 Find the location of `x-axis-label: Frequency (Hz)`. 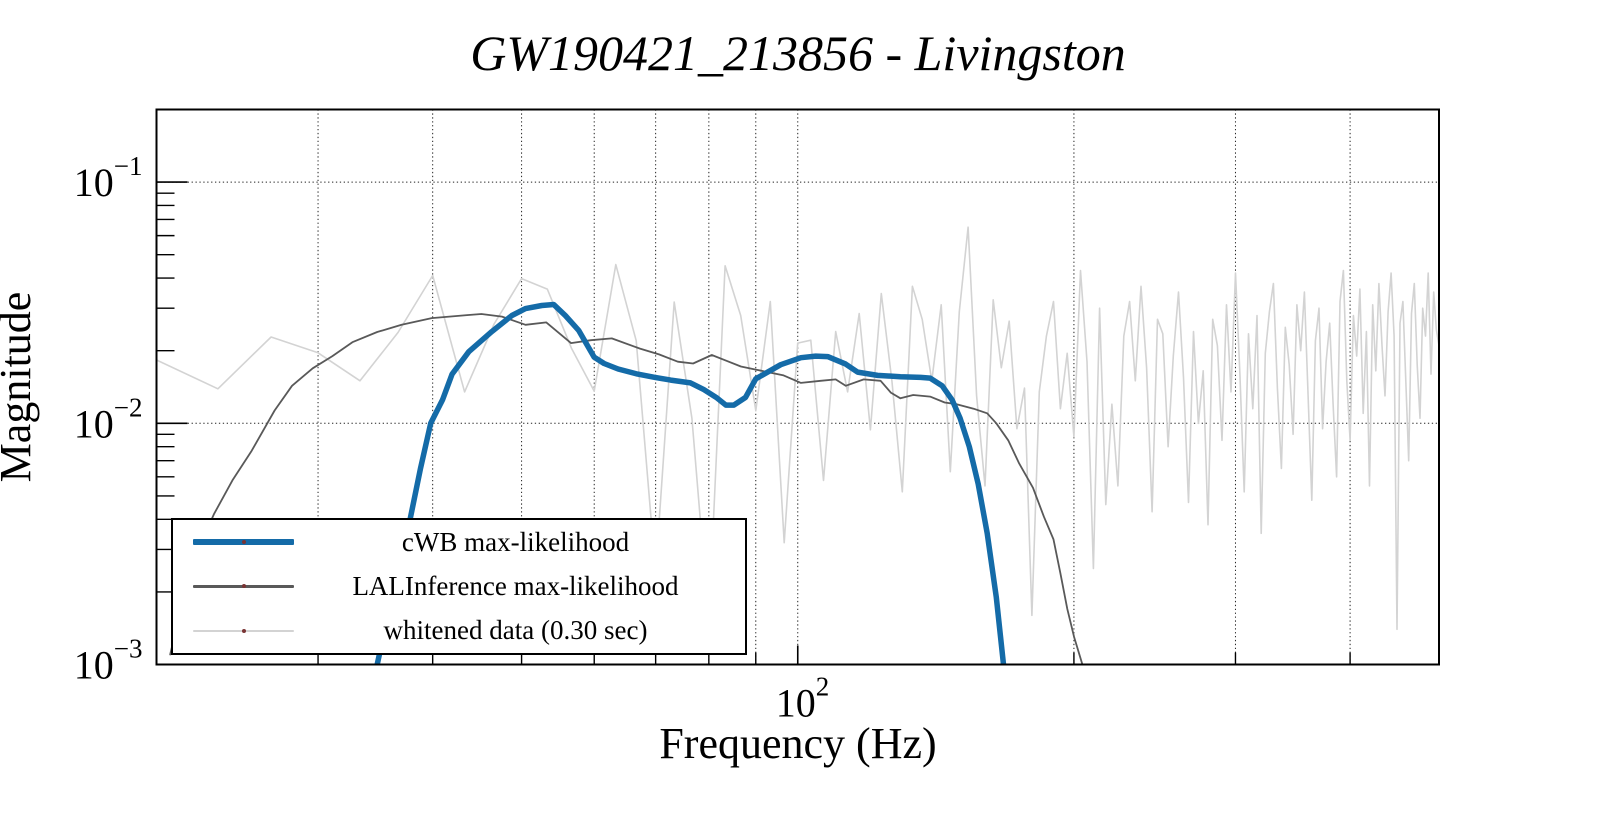

x-axis-label: Frequency (Hz) is located at coordinates (797, 743).